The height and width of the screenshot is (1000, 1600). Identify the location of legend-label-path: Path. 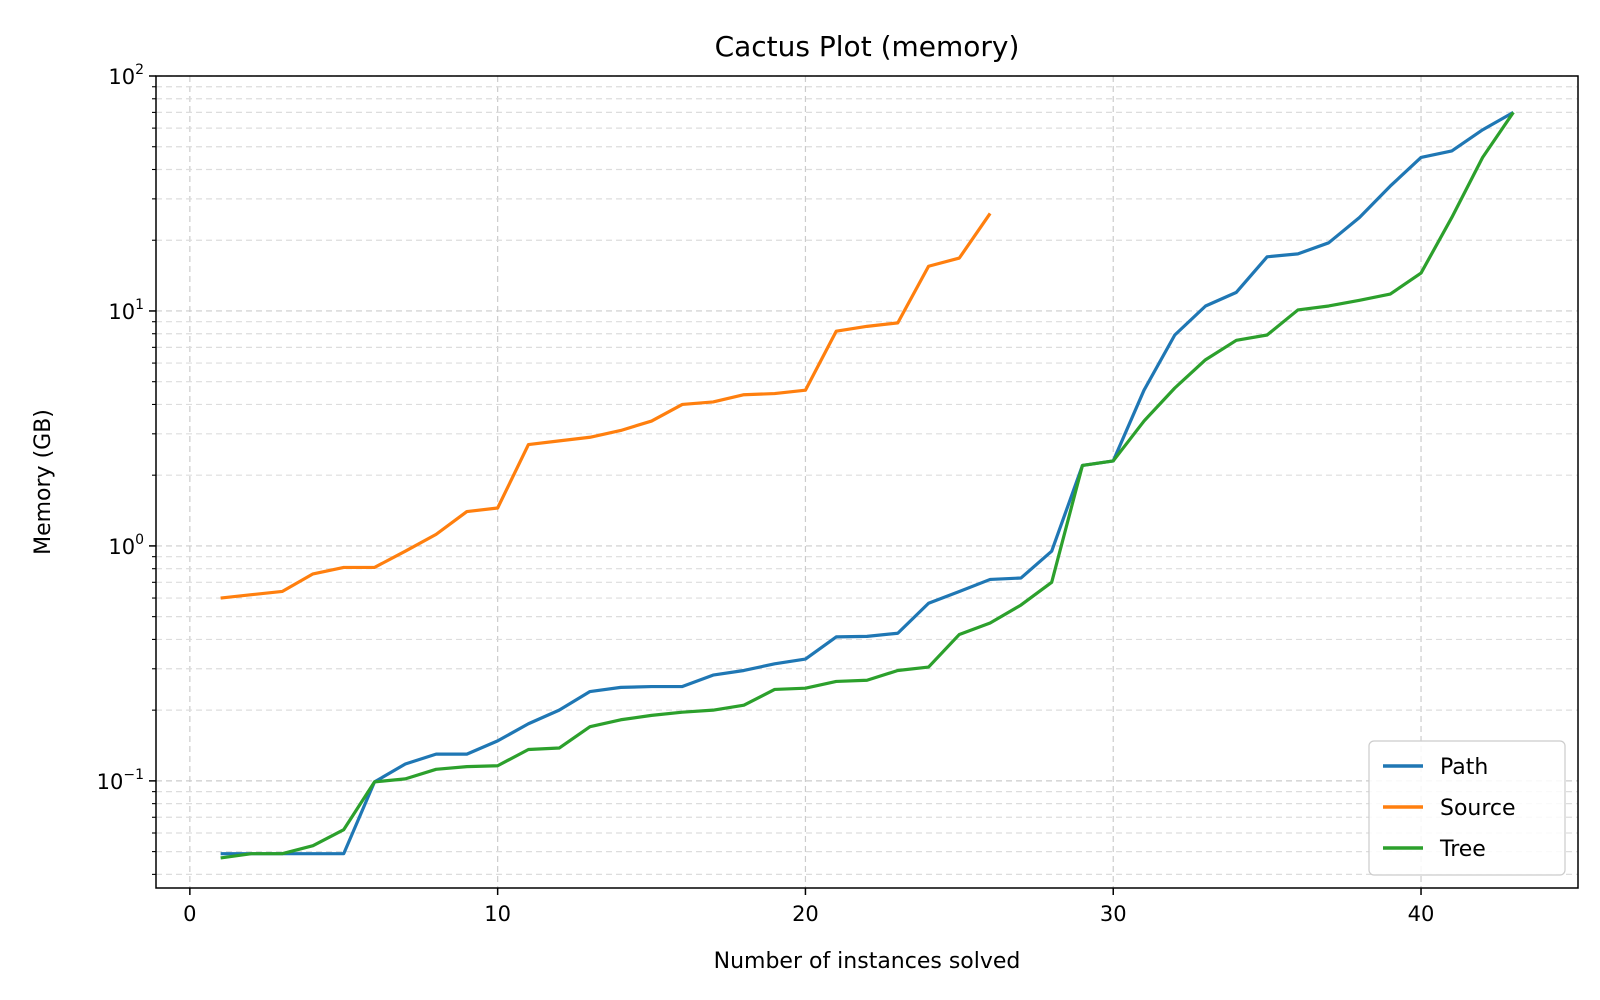
(1464, 767).